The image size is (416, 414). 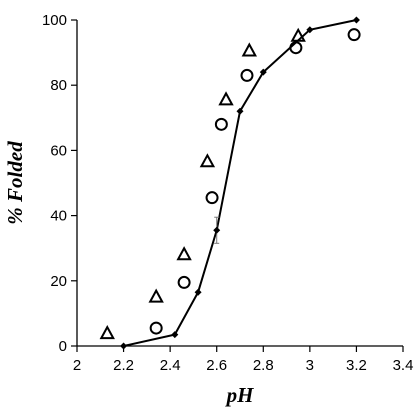 What do you see at coordinates (77, 365) in the screenshot?
I see `x-tick-label: 2` at bounding box center [77, 365].